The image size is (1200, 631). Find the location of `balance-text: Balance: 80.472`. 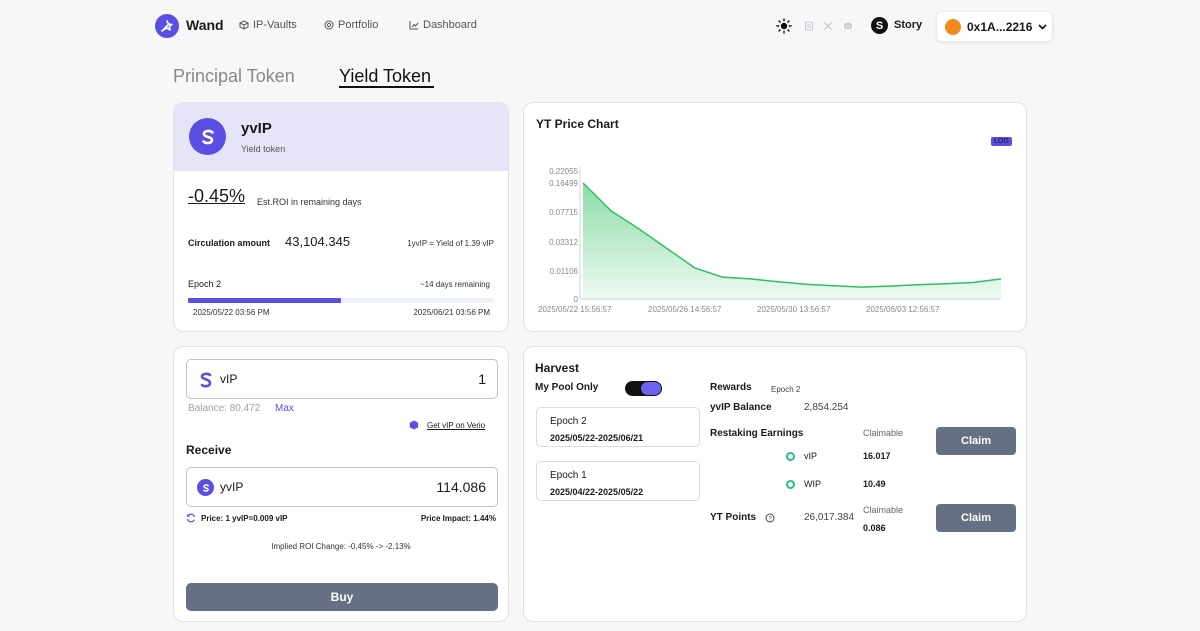

balance-text: Balance: 80.472 is located at coordinates (224, 408).